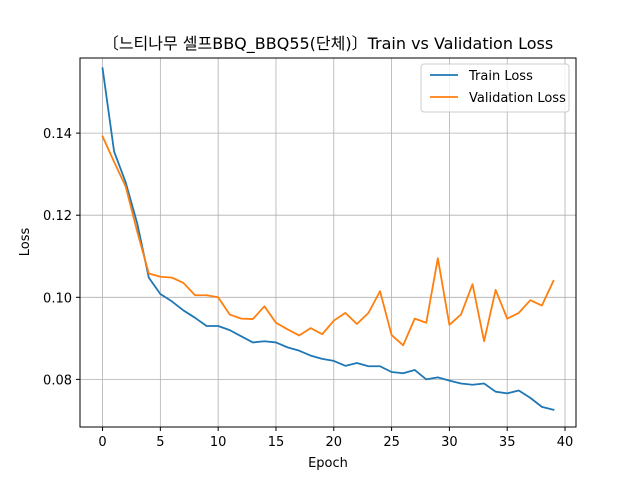  What do you see at coordinates (276, 442) in the screenshot?
I see `x-tick-label: 15` at bounding box center [276, 442].